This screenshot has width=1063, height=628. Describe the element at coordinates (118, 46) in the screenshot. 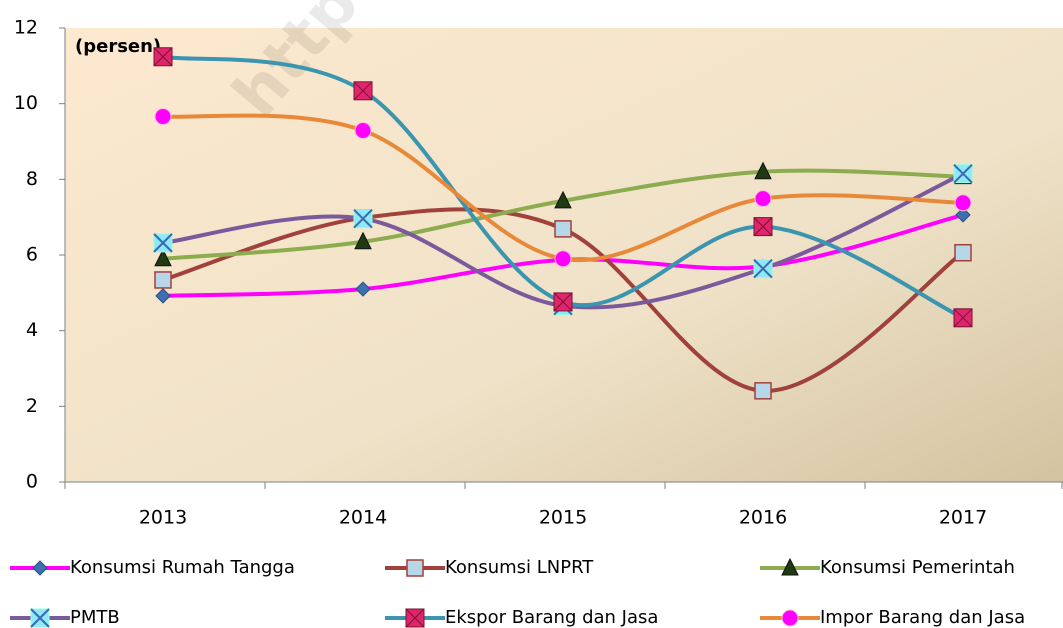

I see `annotation: (persen)` at that location.